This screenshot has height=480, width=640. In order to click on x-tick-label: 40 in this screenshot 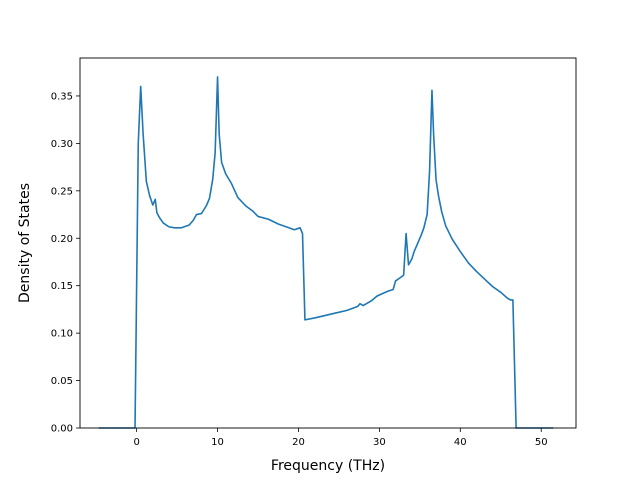, I will do `click(460, 442)`.